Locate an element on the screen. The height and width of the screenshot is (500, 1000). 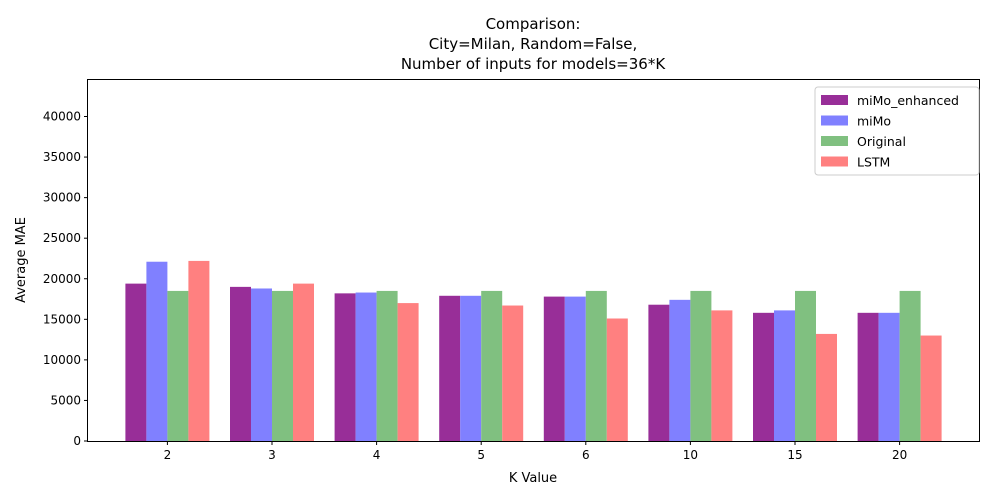
bar-original-k15 is located at coordinates (805, 365).